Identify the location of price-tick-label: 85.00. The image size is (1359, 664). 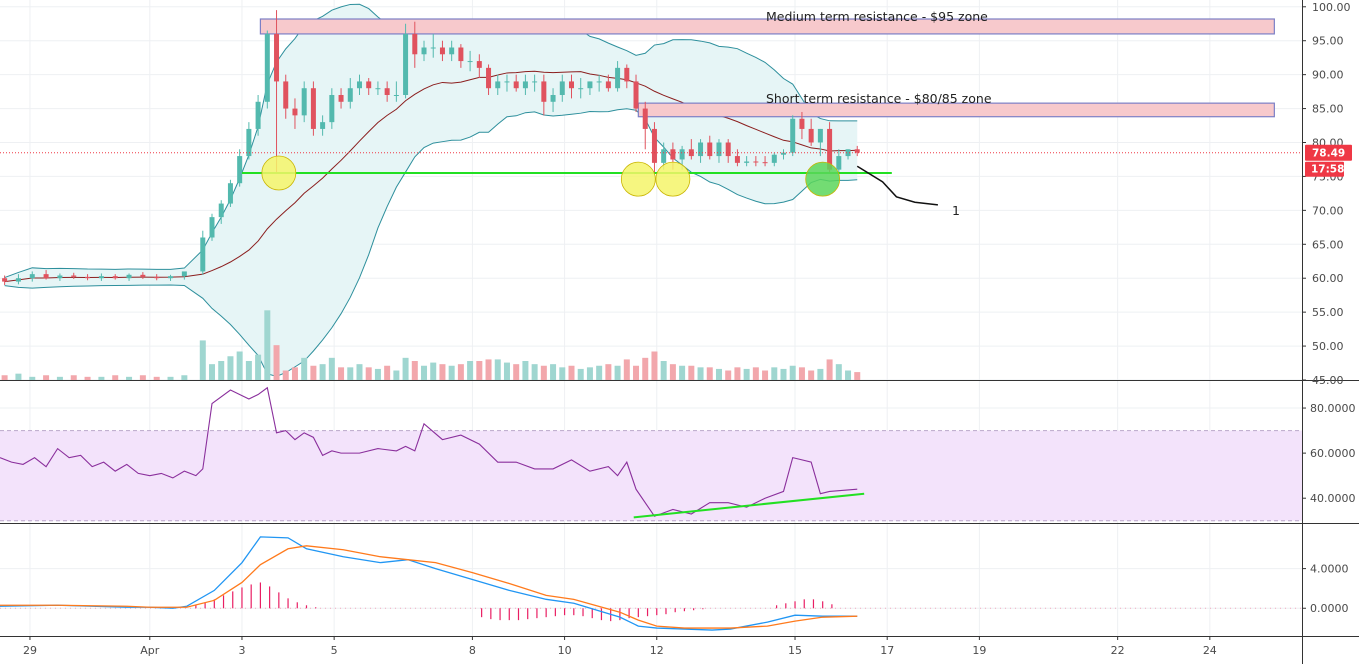
(1328, 109).